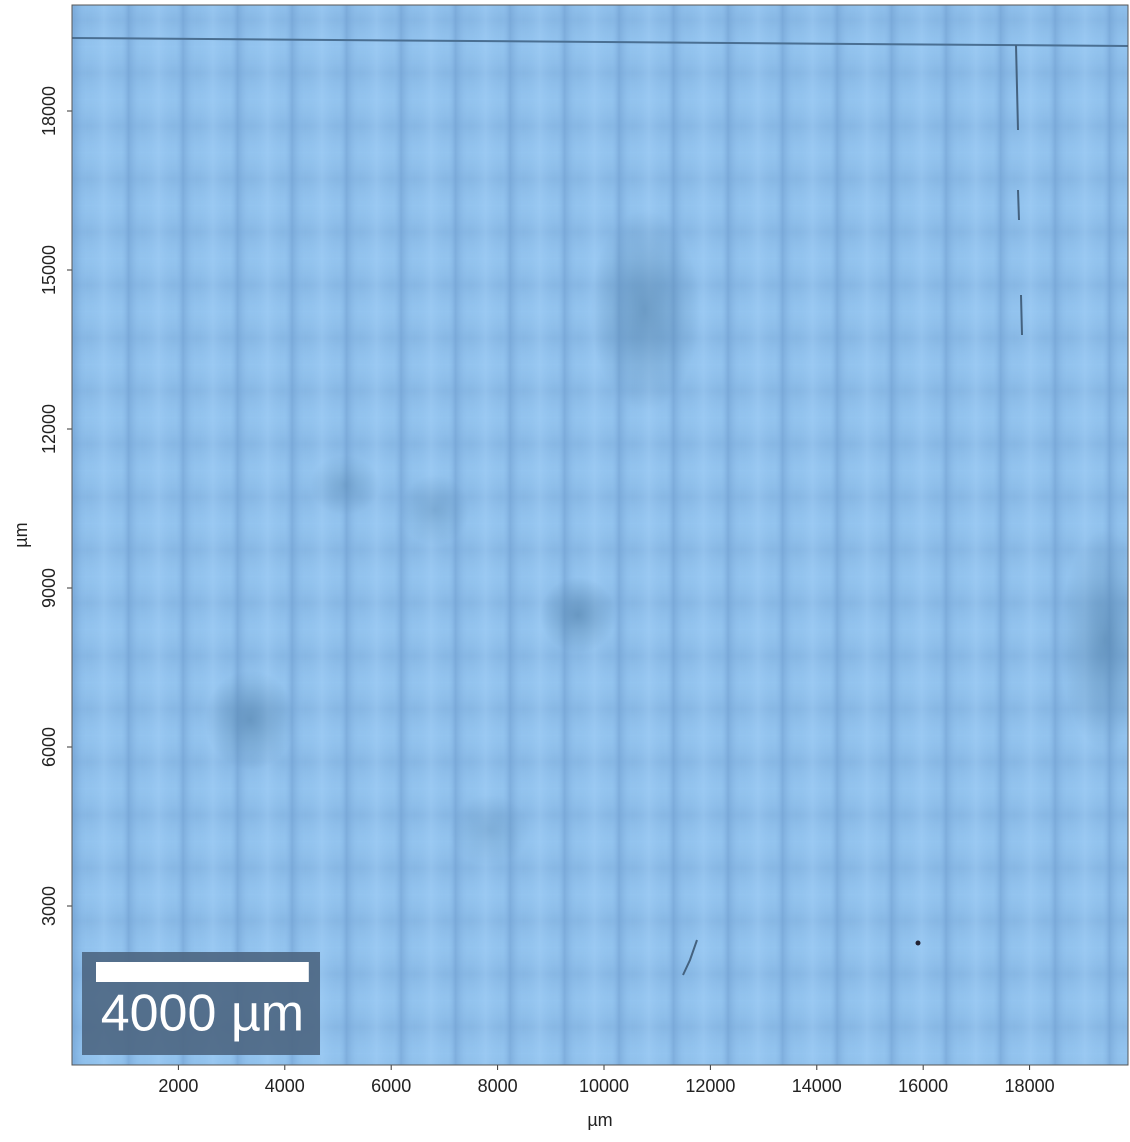  I want to click on x-tick-label: 16000, so click(923, 1086).